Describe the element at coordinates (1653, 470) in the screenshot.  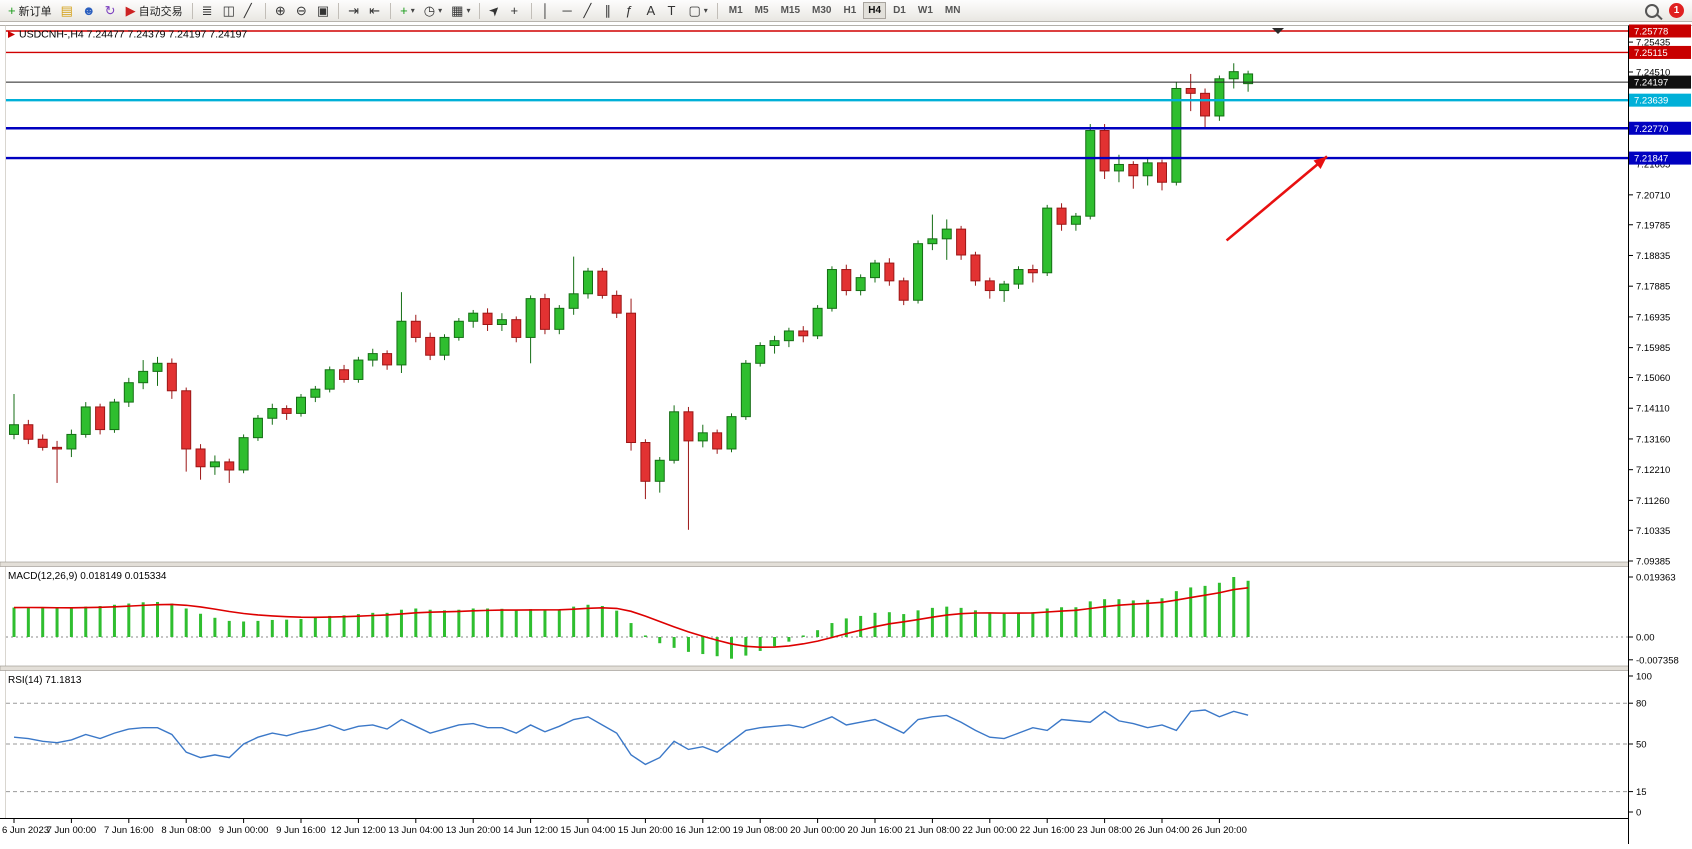
I see `svg-text: 7.12210` at that location.